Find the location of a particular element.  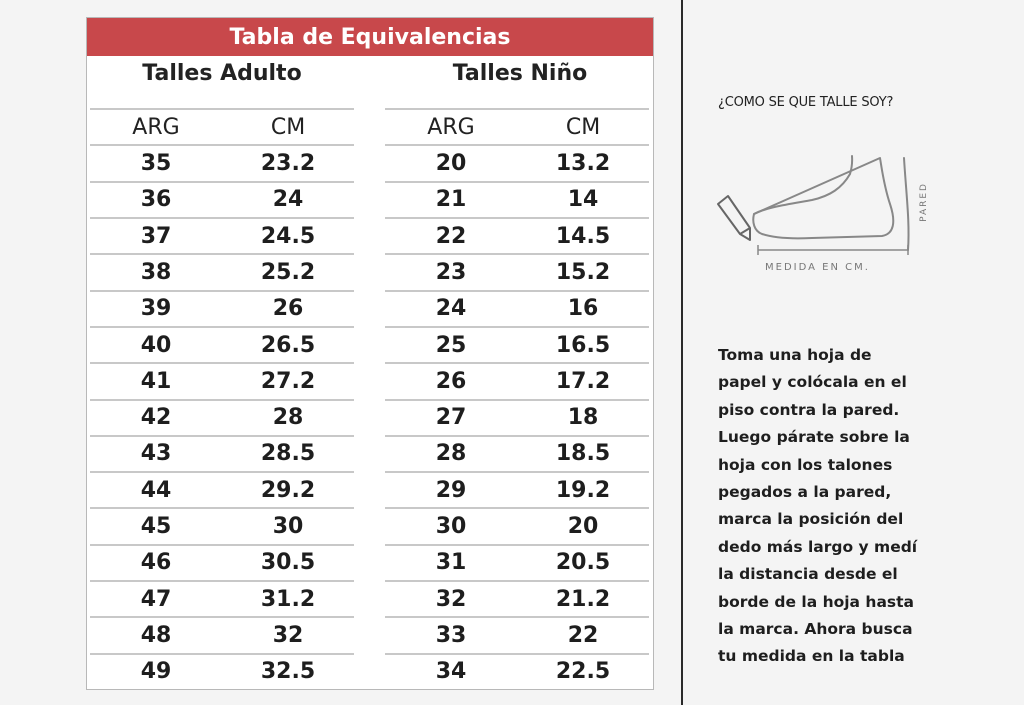

foot-measurement-diagram is located at coordinates (813, 205).